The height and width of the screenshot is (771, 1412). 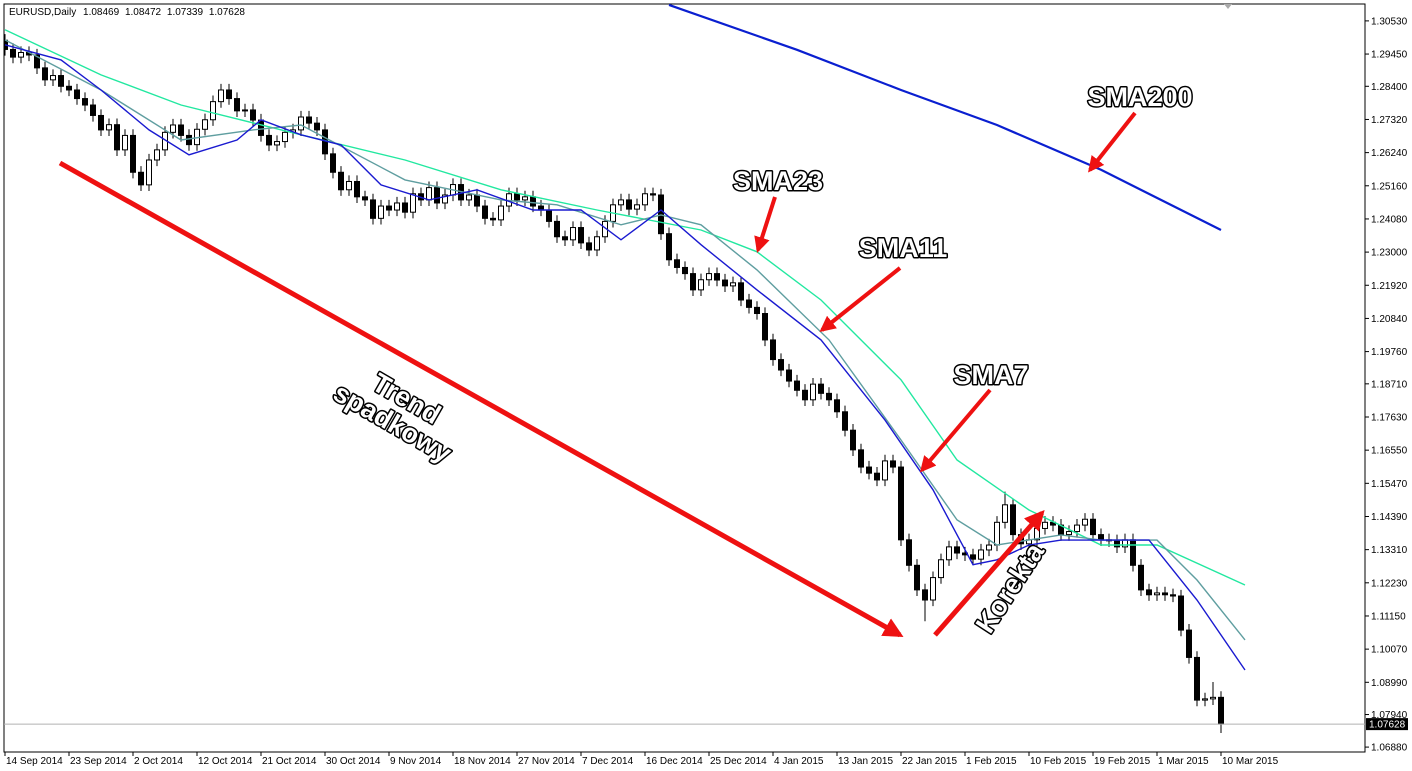 I want to click on y-tick-label: 1.23000, so click(x=1389, y=253).